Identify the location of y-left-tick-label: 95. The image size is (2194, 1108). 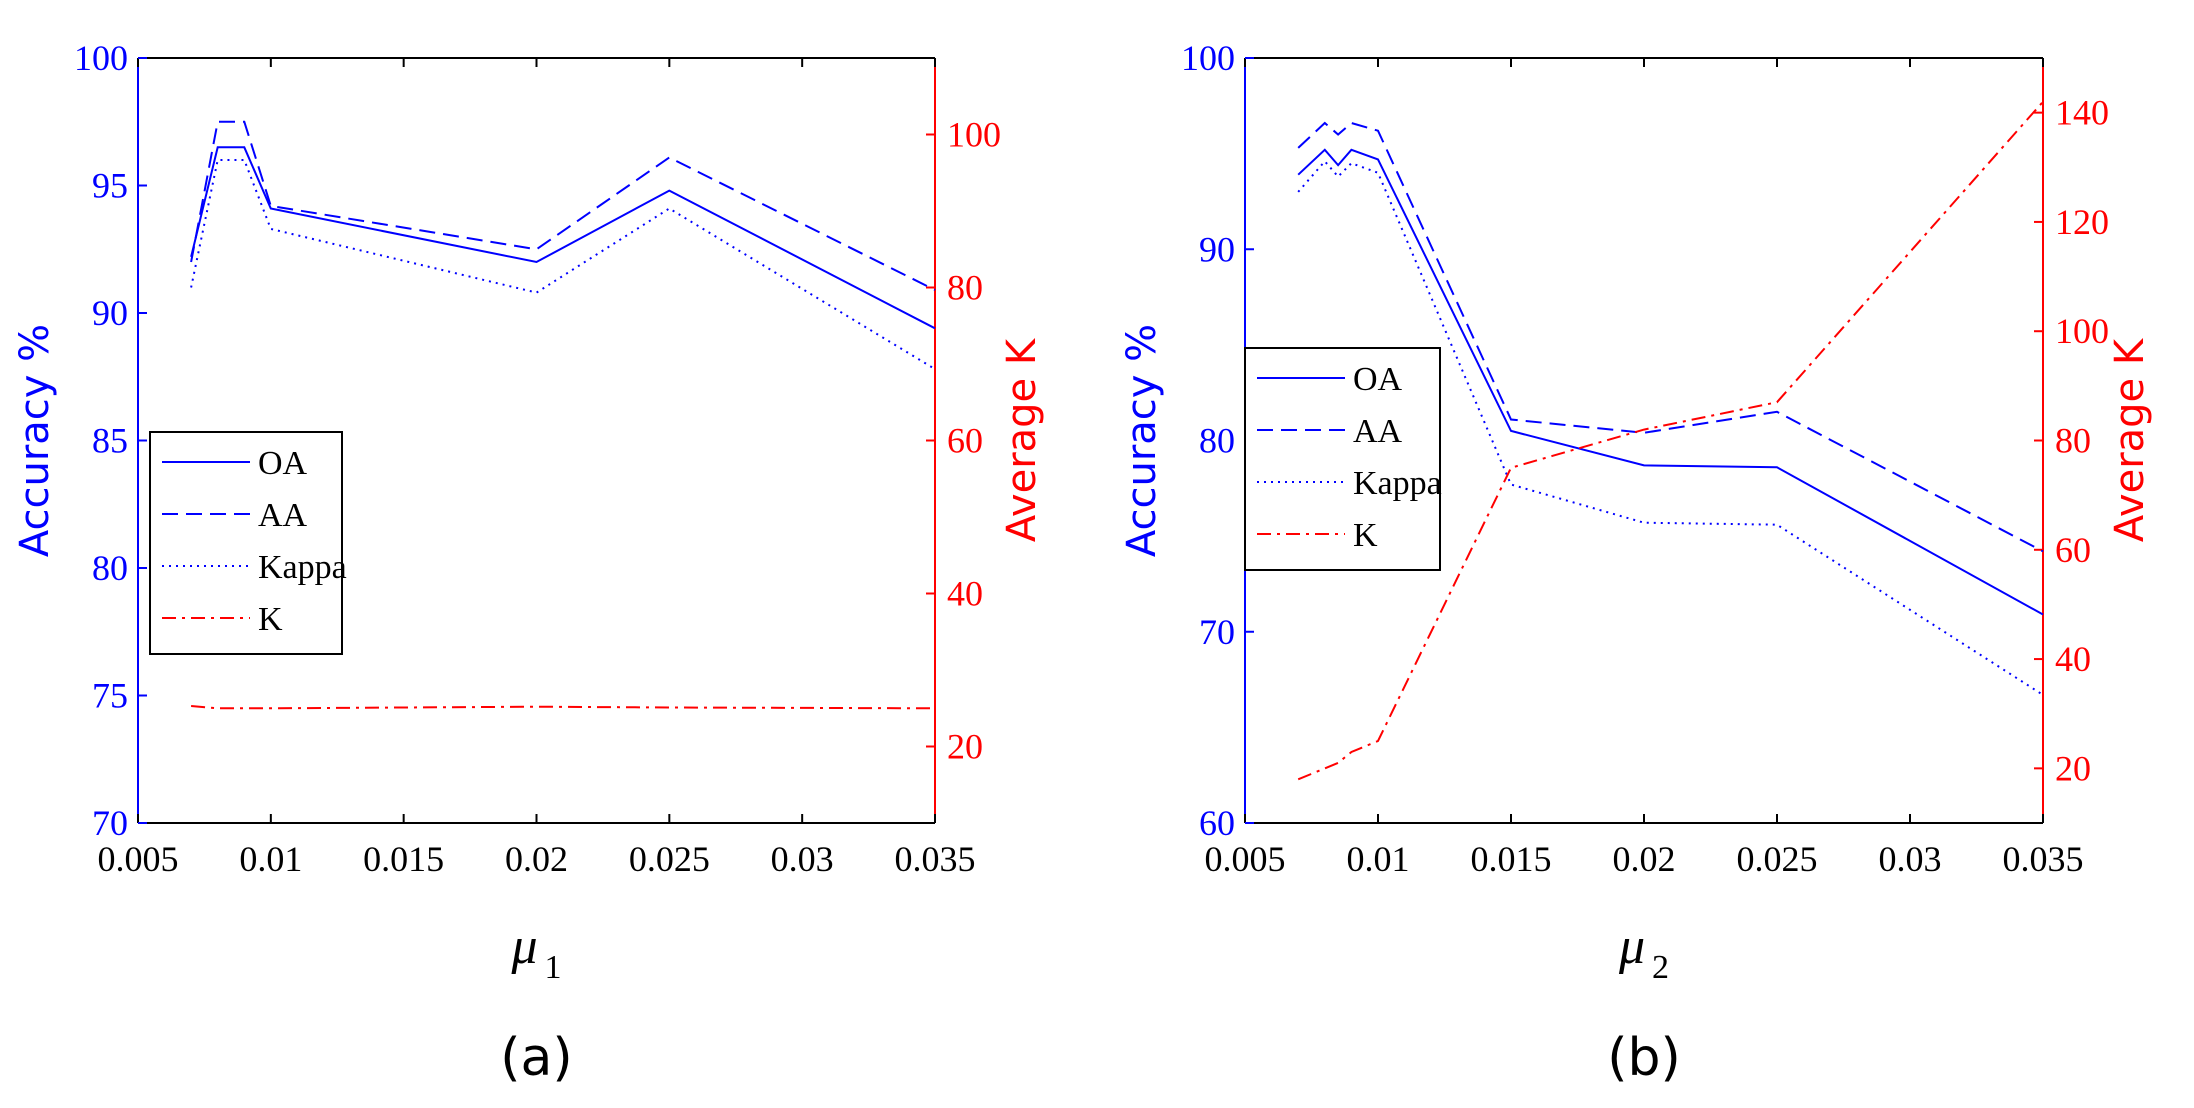
(110, 186).